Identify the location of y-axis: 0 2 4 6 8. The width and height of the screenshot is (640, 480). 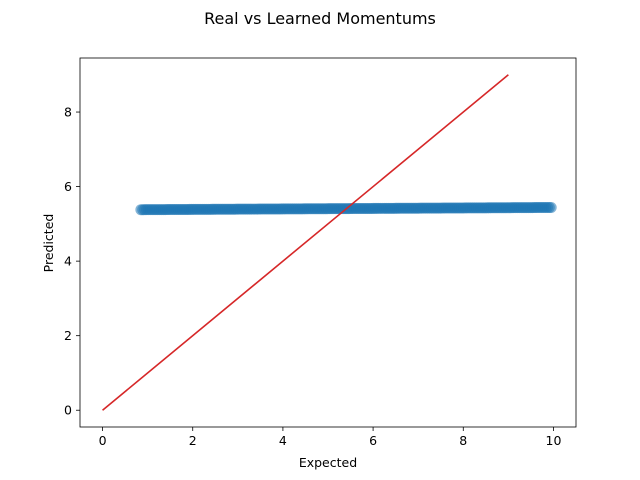
(72, 261).